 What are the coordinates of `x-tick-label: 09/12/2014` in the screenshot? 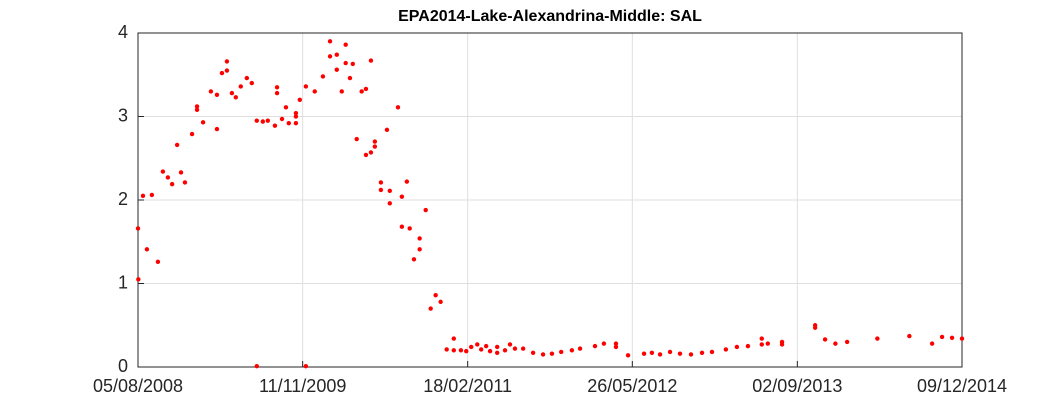 It's located at (962, 386).